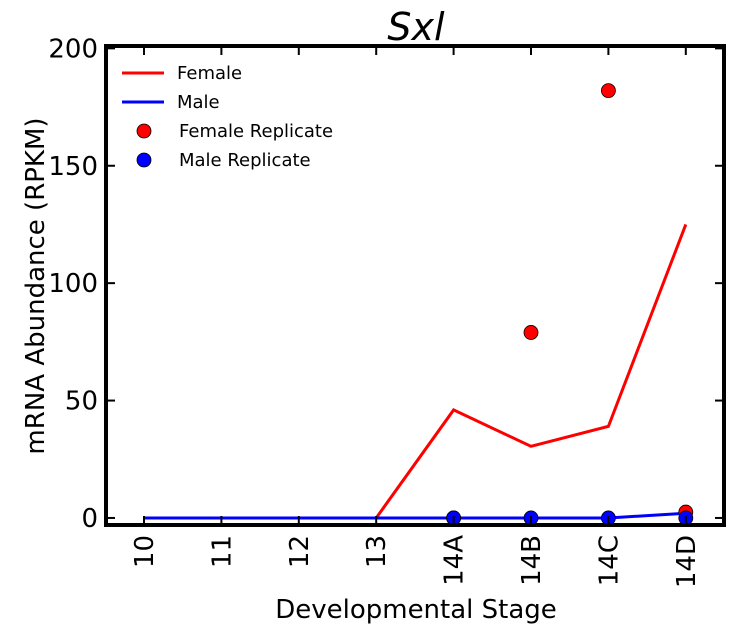  What do you see at coordinates (209, 73) in the screenshot?
I see `legend-label-female: Female` at bounding box center [209, 73].